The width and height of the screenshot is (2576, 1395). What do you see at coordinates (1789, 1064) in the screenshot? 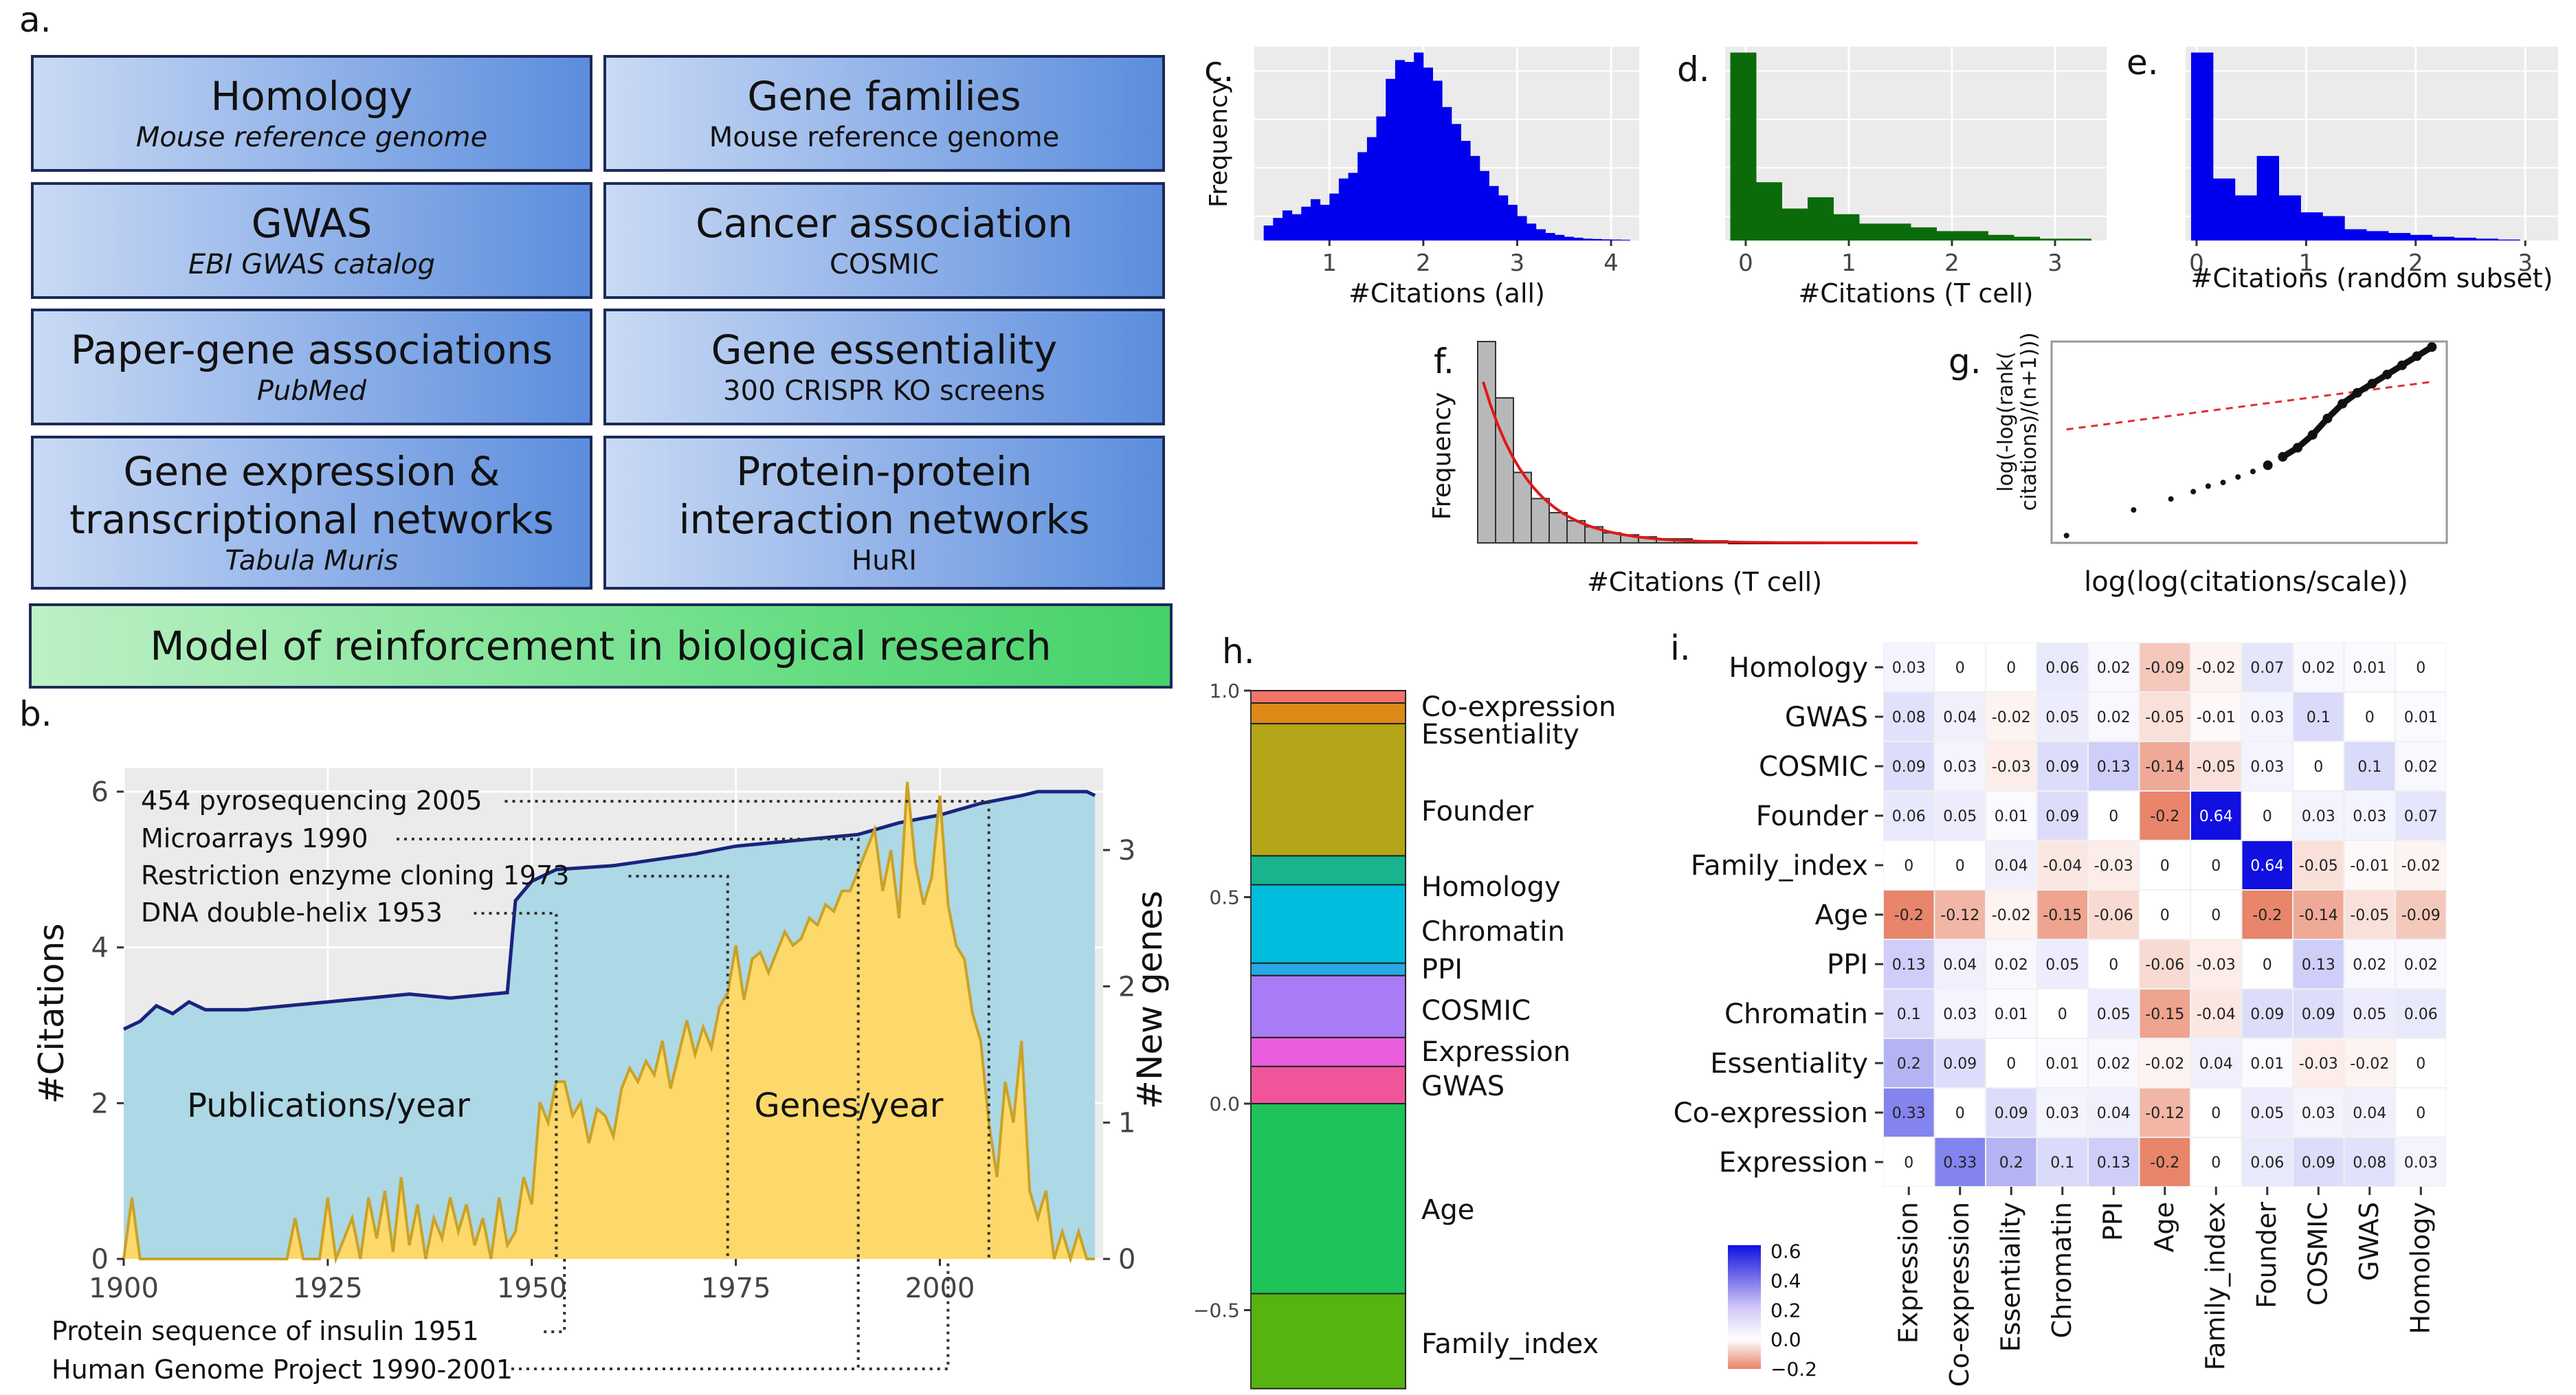
I see `heatmap-row-label: Essentiality` at bounding box center [1789, 1064].